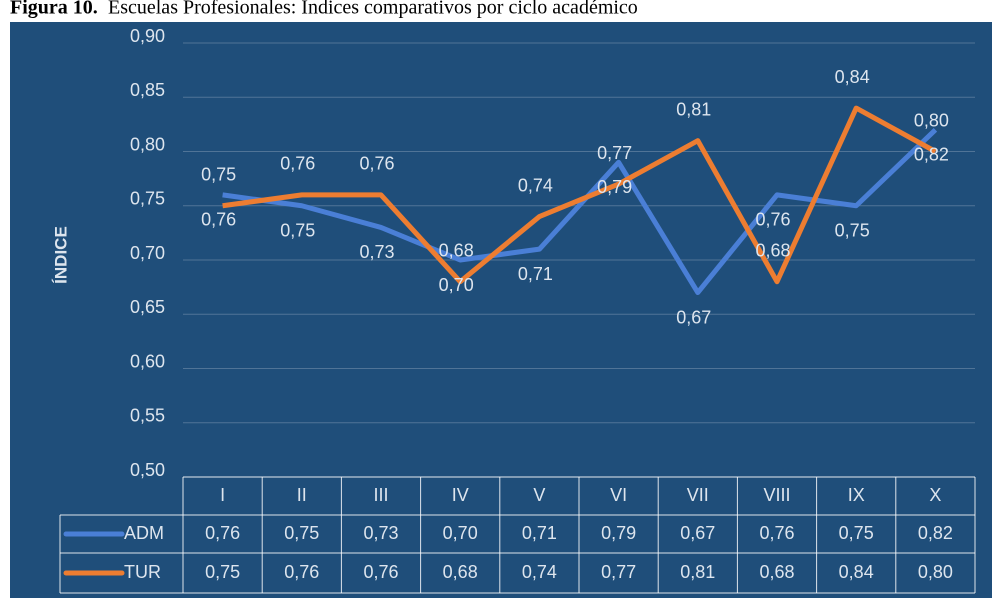  What do you see at coordinates (54, 9) in the screenshot?
I see `figure-label: Figura 10.` at bounding box center [54, 9].